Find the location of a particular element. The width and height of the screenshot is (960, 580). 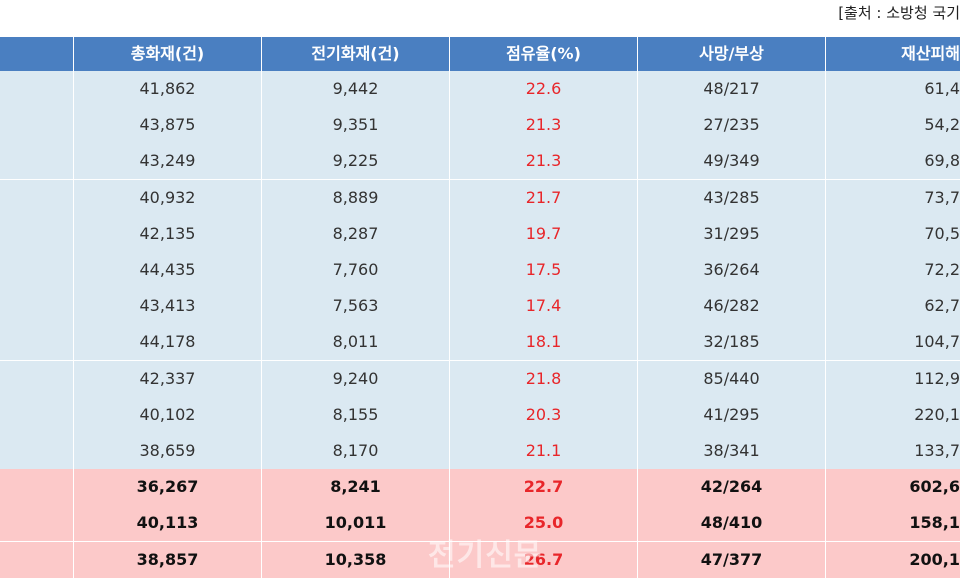

cell: 48/217 is located at coordinates (732, 89).